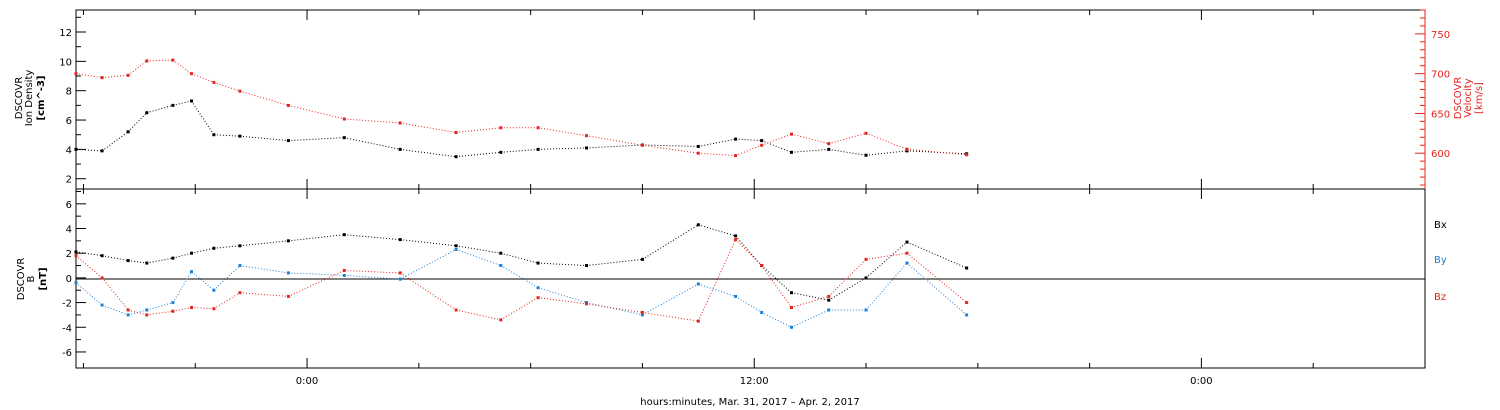 Image resolution: width=1500 pixels, height=410 pixels. Describe the element at coordinates (67, 353) in the screenshot. I see `y-tick-label-1-0: -6` at that location.